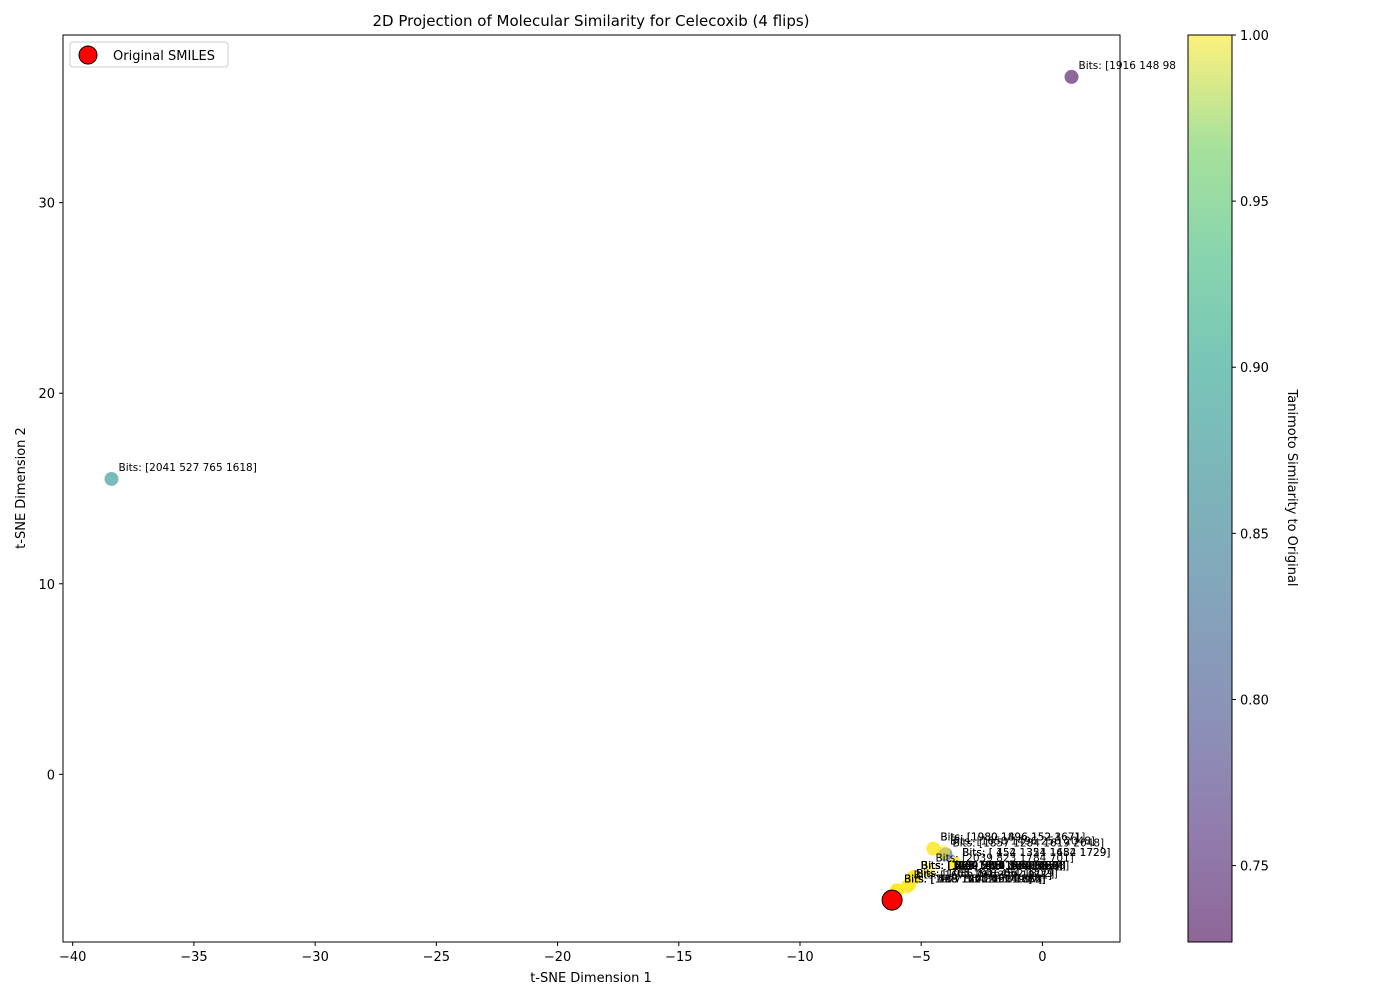 This screenshot has height=1000, width=1400. I want to click on point-annotation-23: Bits: [1671 701 329 1911], so click(983, 876).